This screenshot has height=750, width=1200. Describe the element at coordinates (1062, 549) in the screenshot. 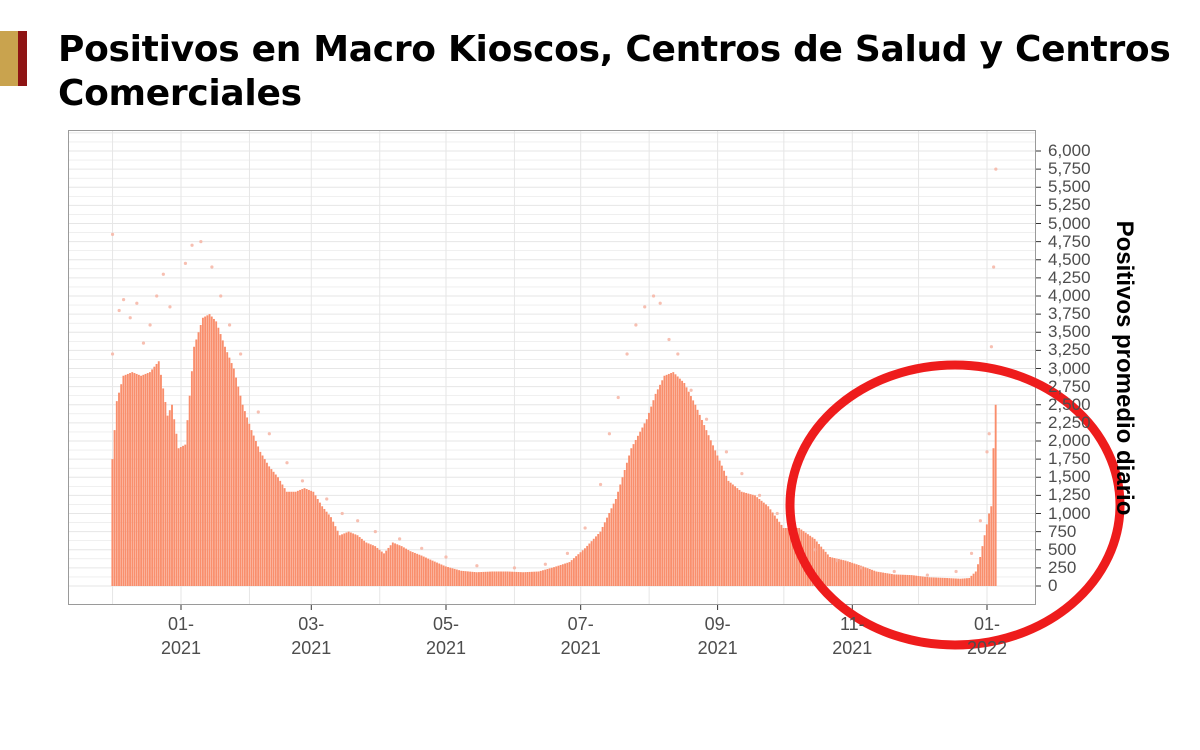

I see `y-tick-label: 500` at that location.